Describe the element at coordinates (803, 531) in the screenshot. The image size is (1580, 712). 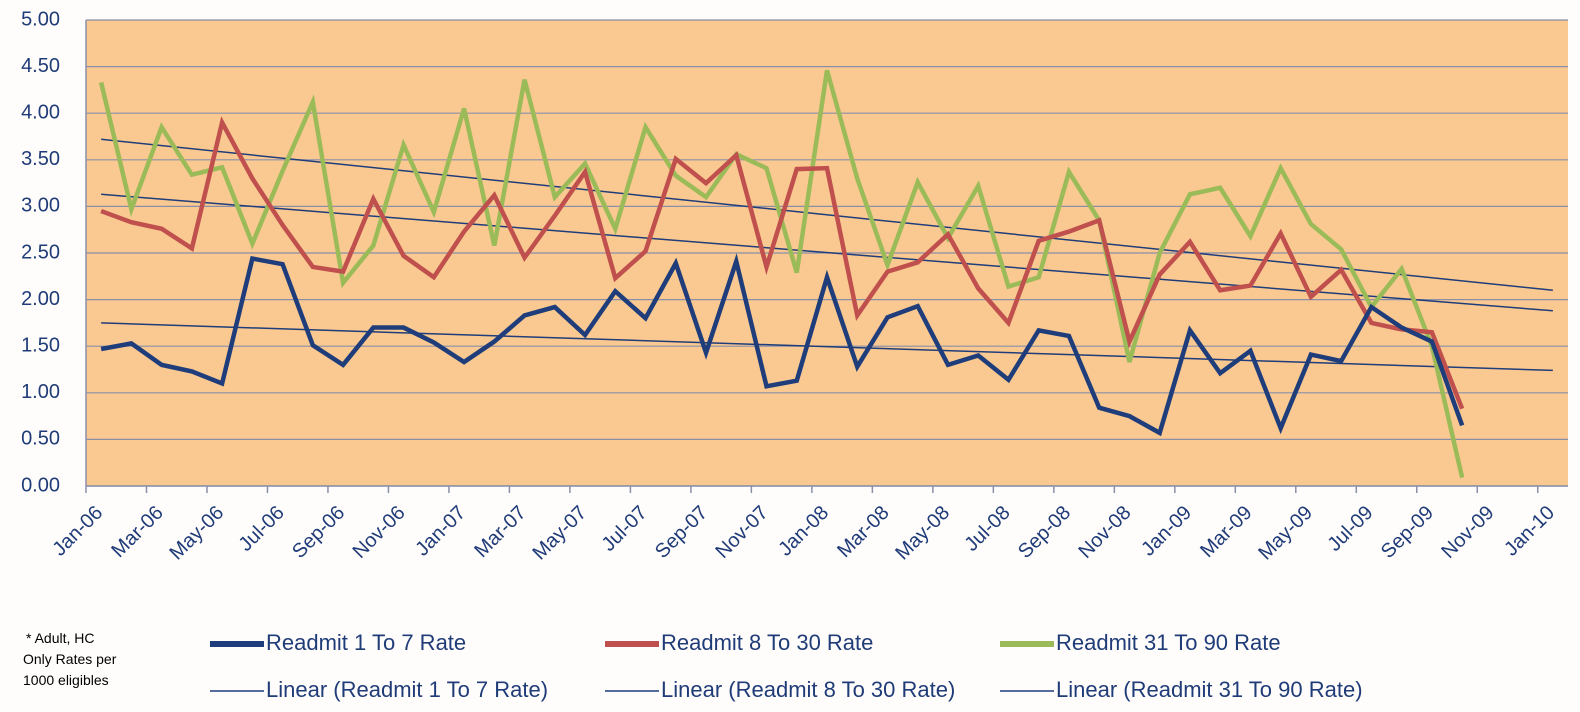
I see `x-tick-label: Jan-08` at that location.